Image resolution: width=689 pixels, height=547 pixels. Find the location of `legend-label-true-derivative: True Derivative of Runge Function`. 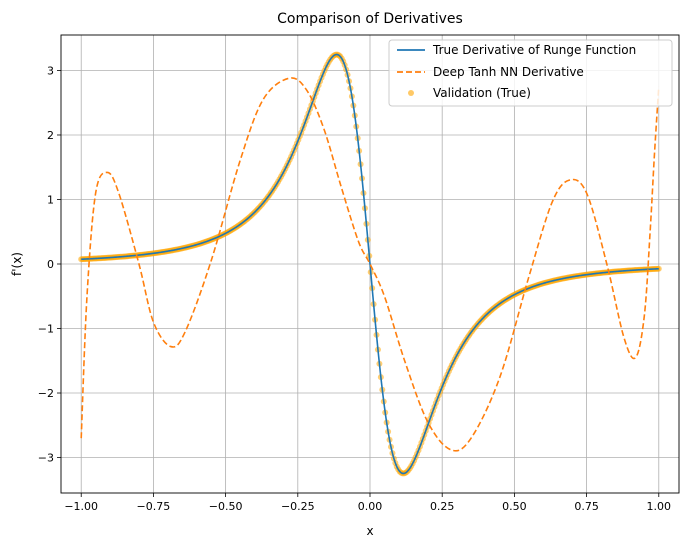

legend-label-true-derivative: True Derivative of Runge Function is located at coordinates (534, 50).